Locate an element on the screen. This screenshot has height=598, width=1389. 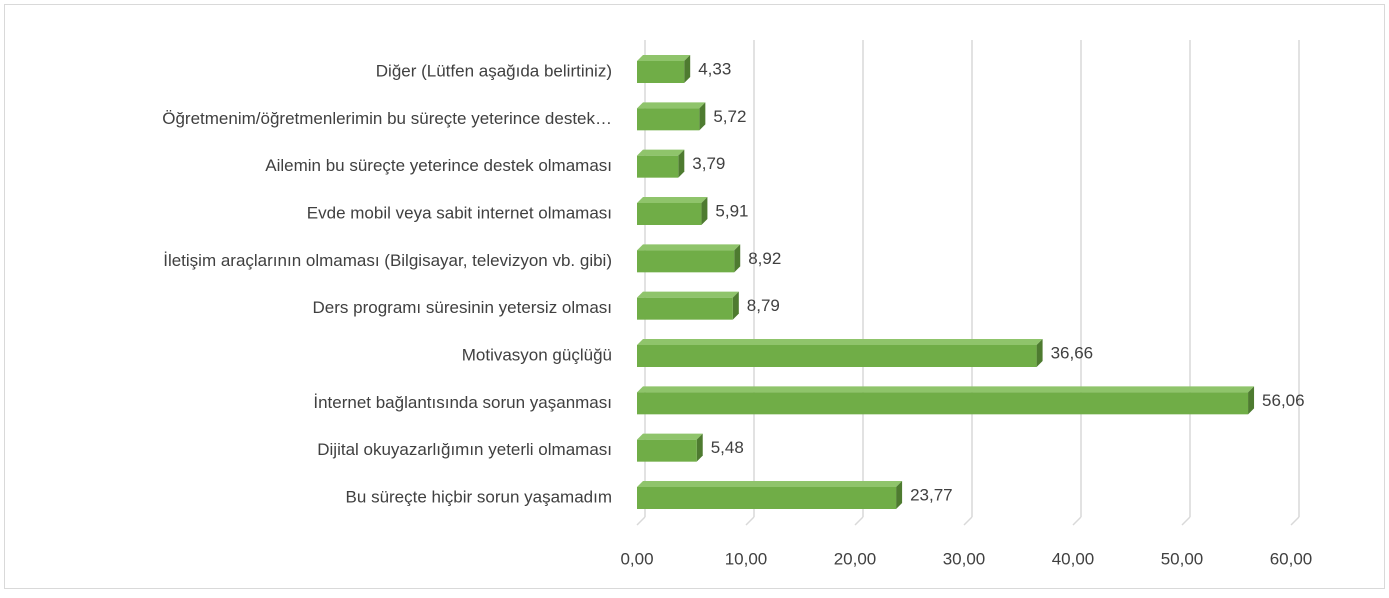
data-label: 5,91 is located at coordinates (731, 210).